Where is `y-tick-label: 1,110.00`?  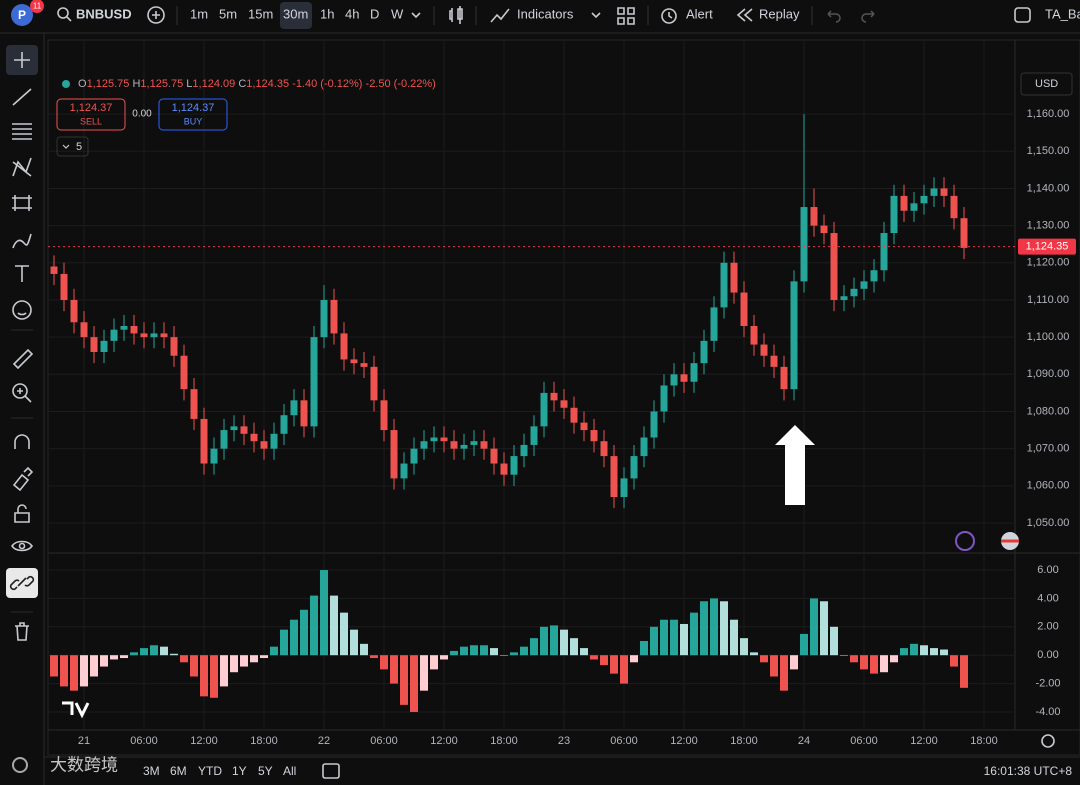 y-tick-label: 1,110.00 is located at coordinates (1048, 300).